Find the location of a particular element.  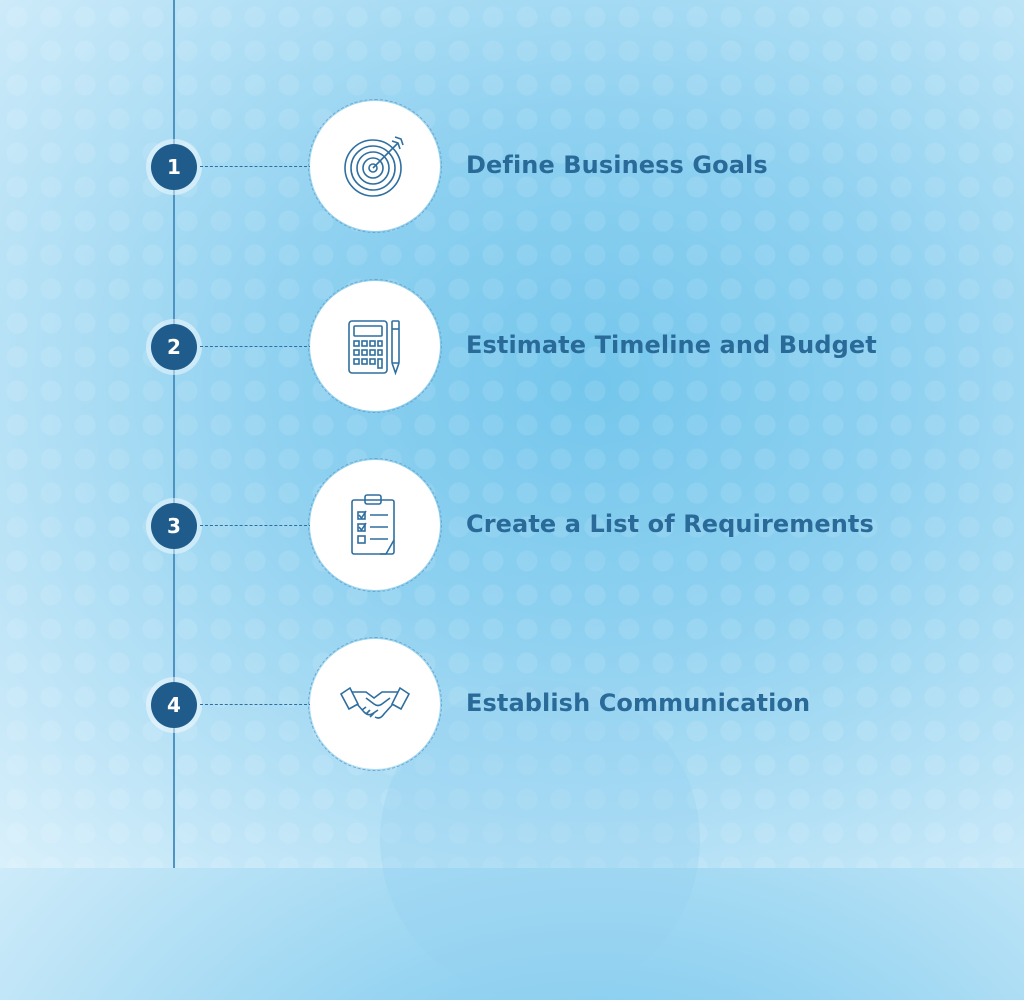

handshake-icon is located at coordinates (375, 702).